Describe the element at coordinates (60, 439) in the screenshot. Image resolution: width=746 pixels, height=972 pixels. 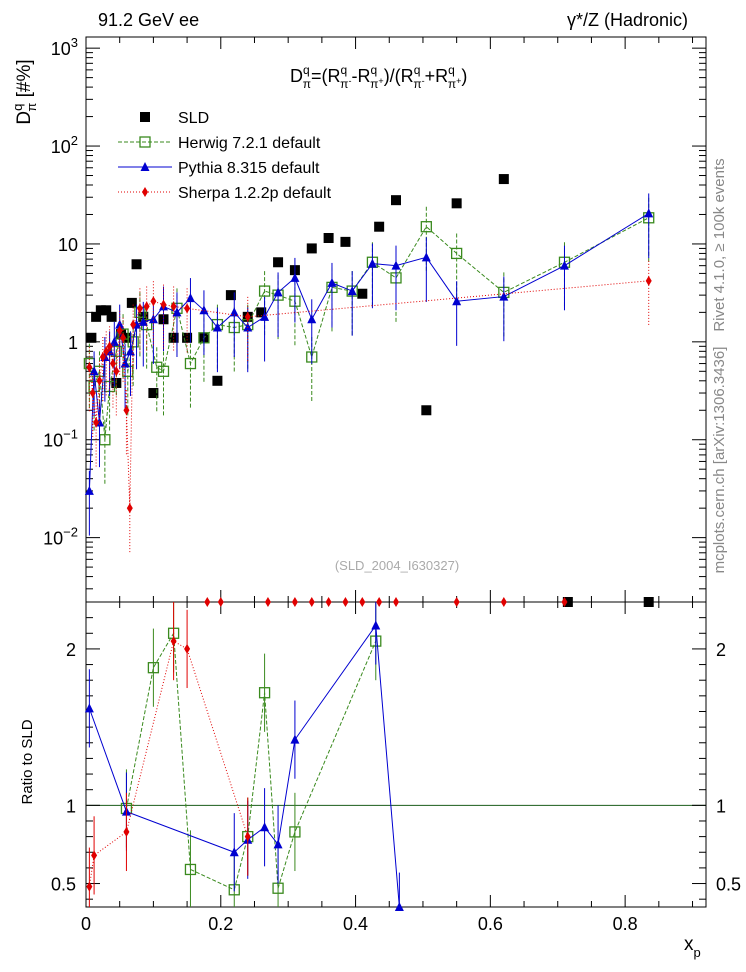
I see `y-tick-label: 10⁻¹` at that location.